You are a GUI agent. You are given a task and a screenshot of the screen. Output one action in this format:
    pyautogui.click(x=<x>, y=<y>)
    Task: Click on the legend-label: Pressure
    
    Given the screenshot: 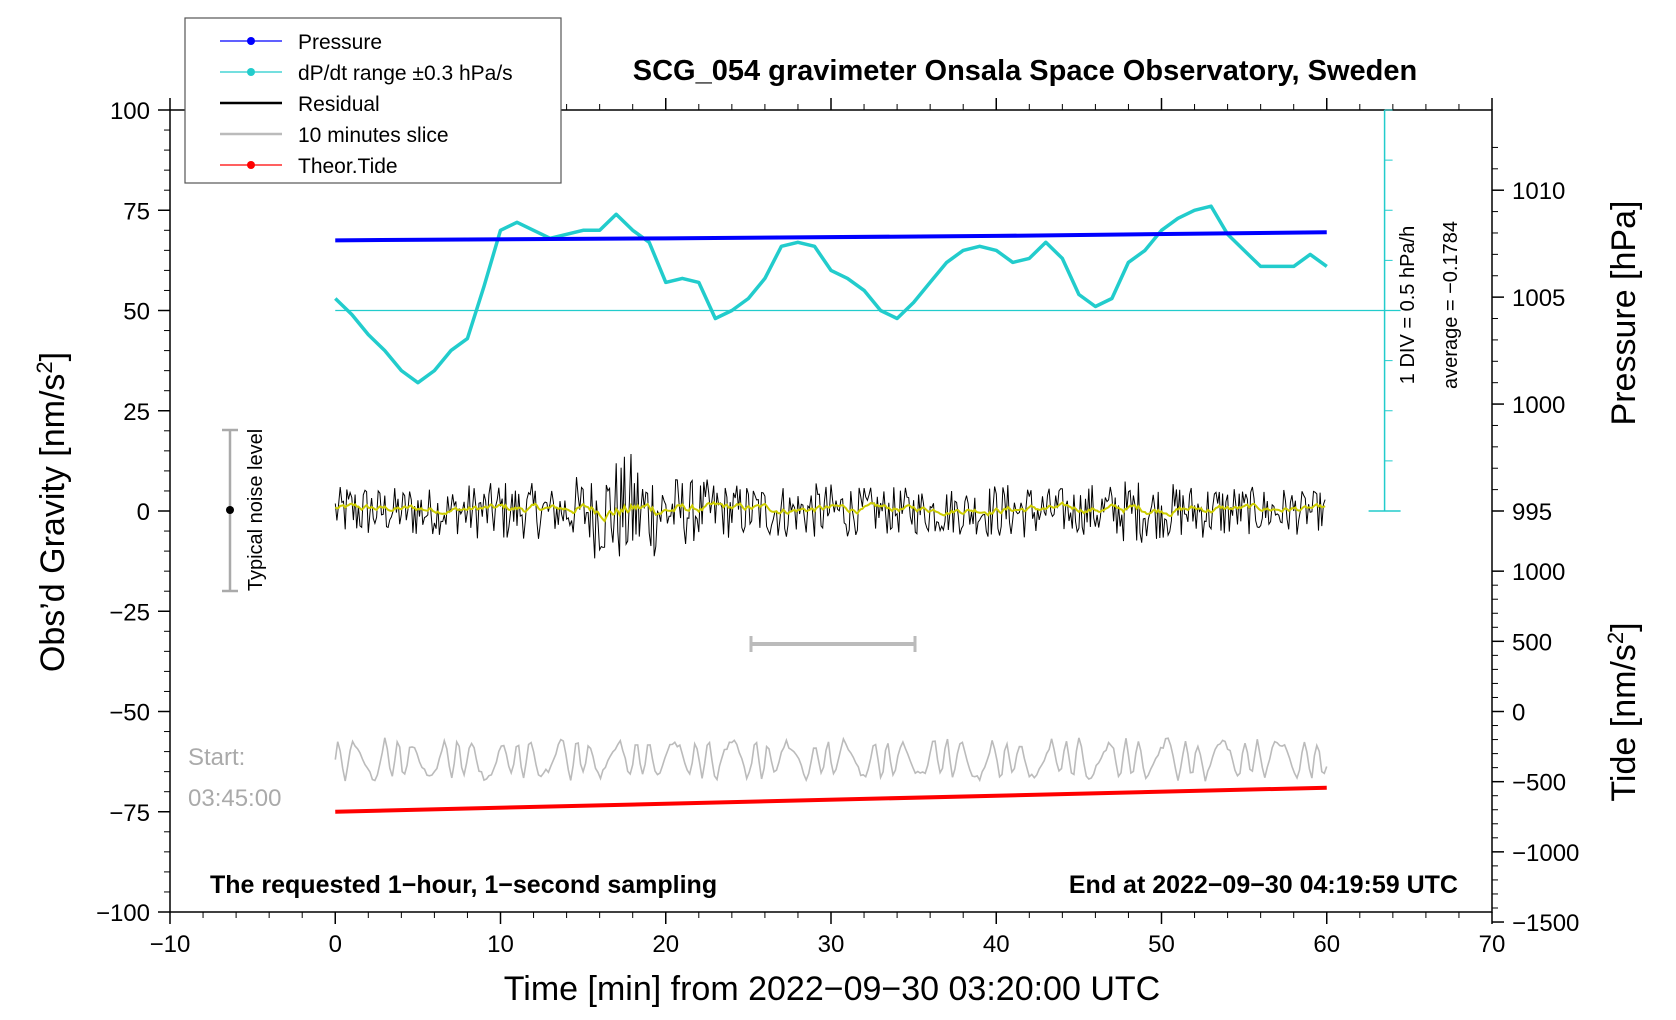 What is the action you would take?
    pyautogui.click(x=340, y=42)
    